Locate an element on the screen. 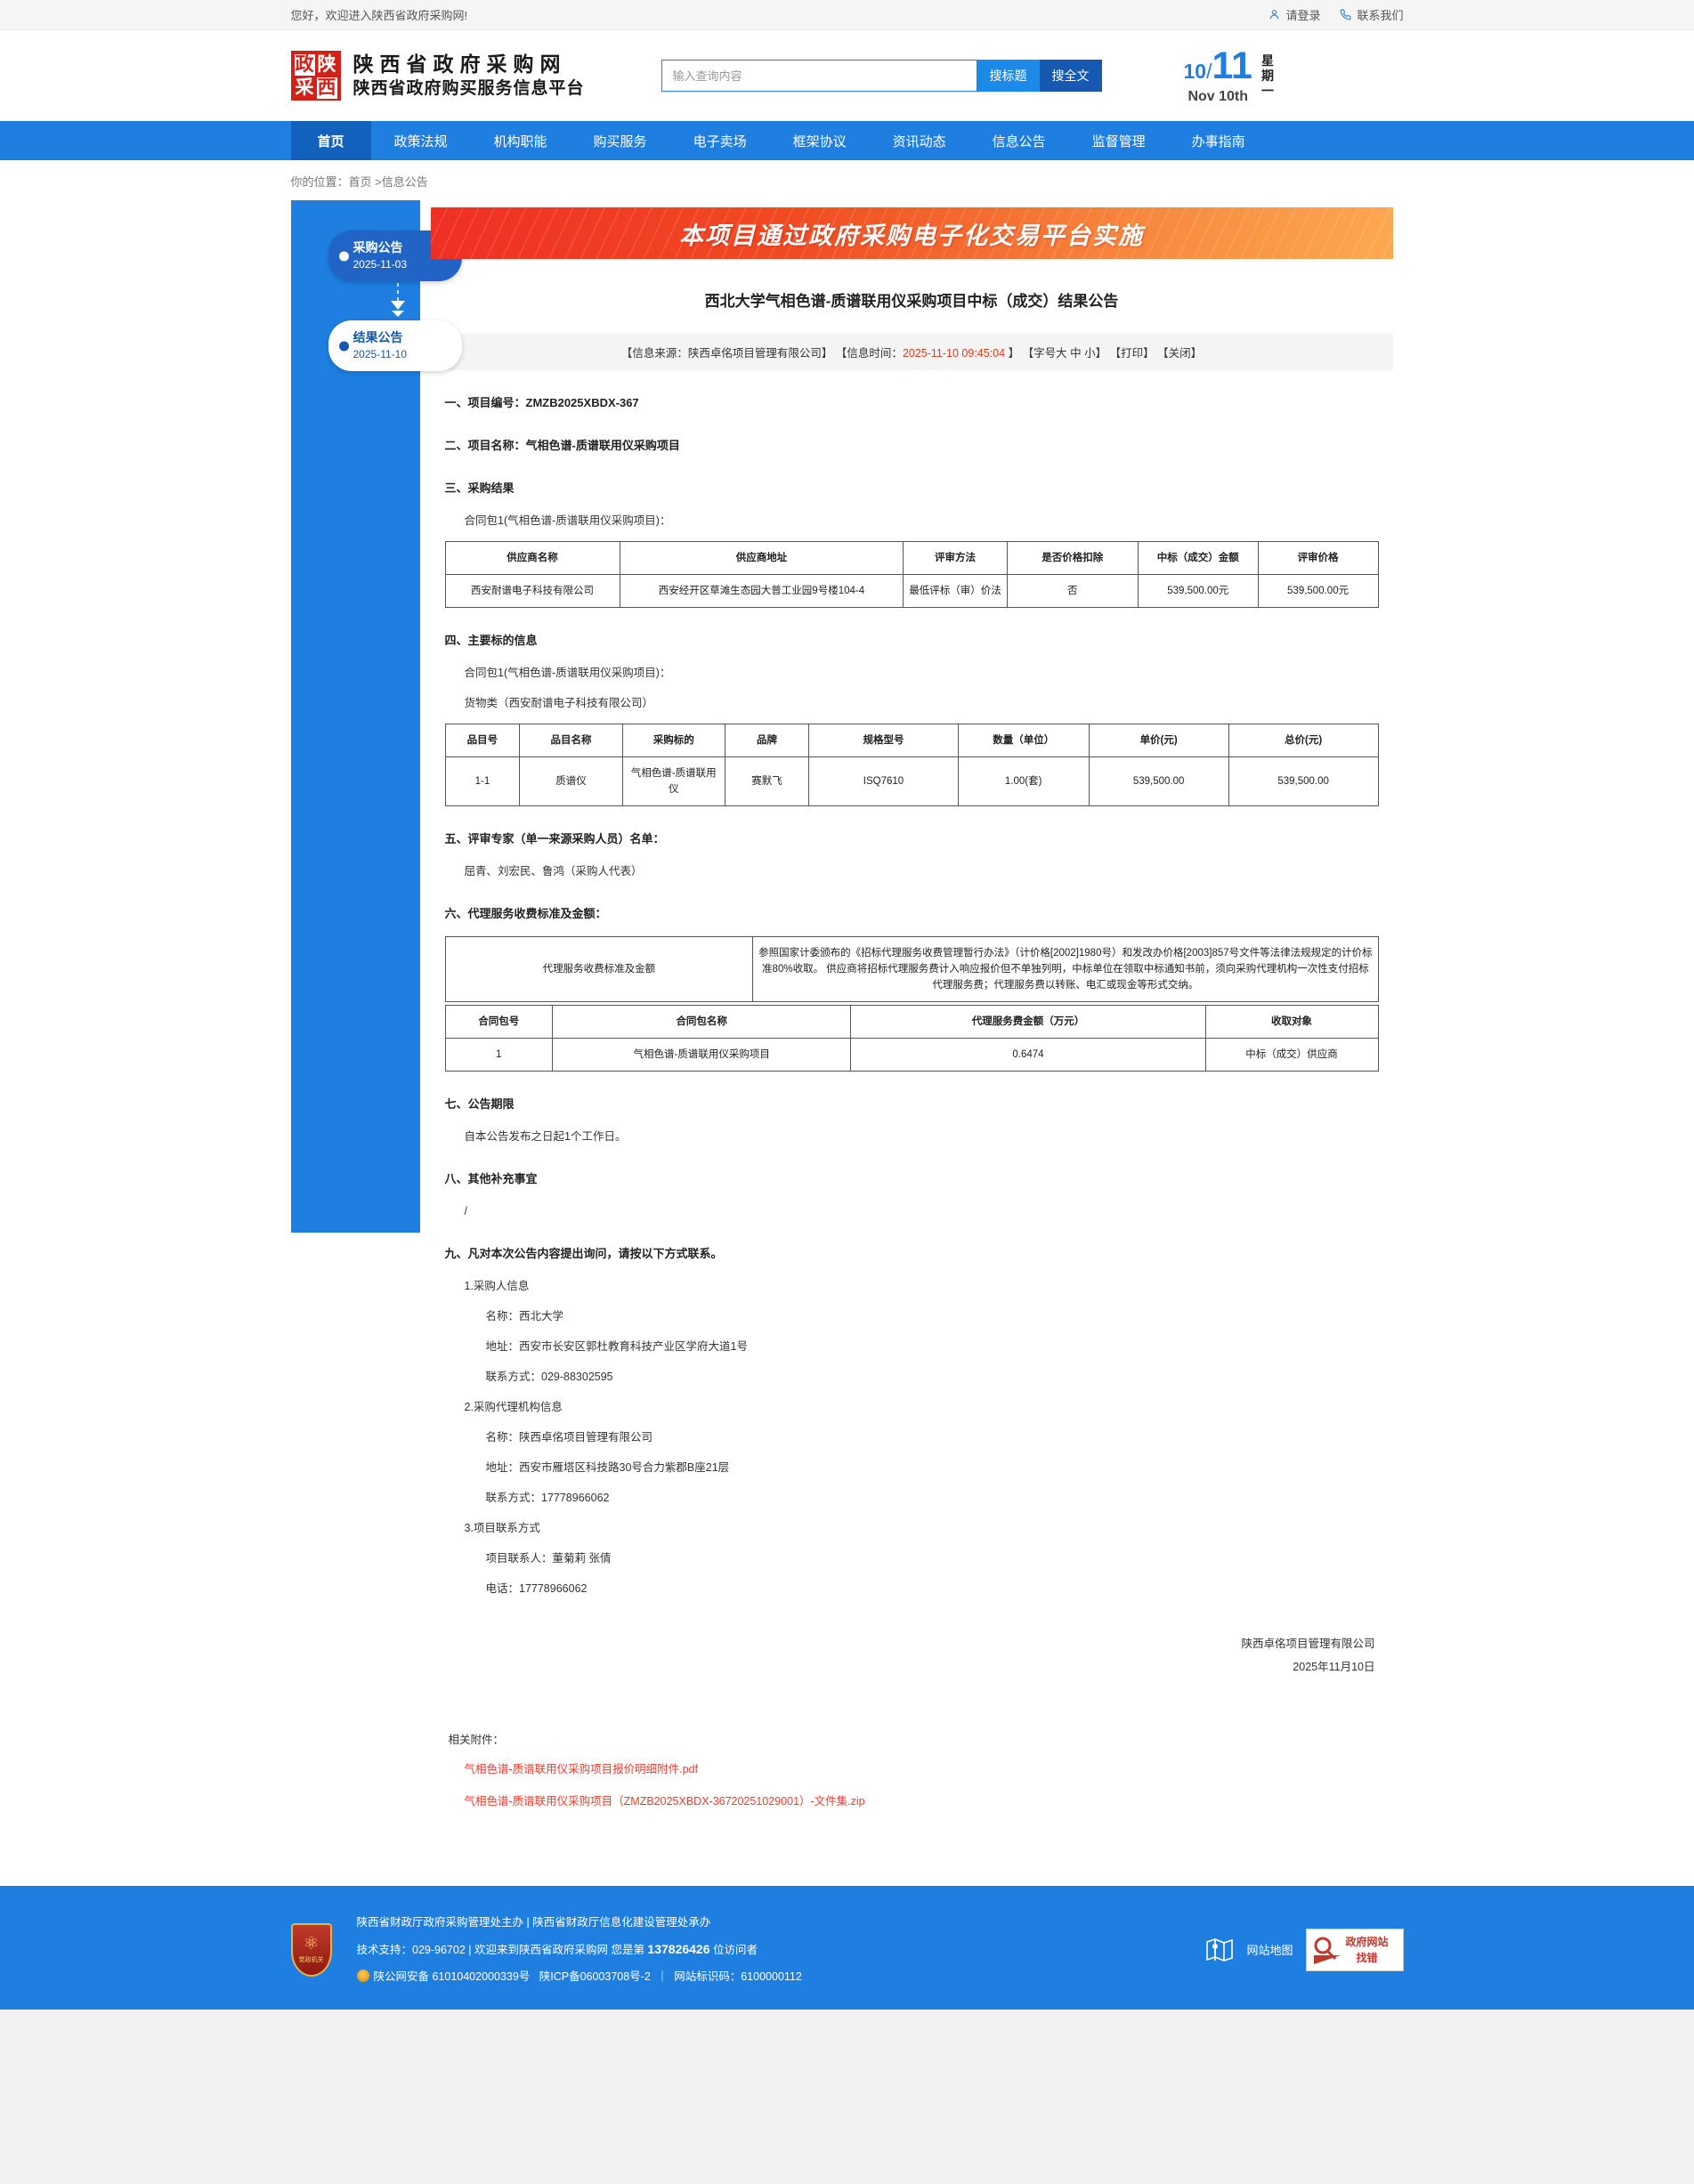 This screenshot has height=2184, width=1694. seal-char-4: 西 is located at coordinates (326, 88).